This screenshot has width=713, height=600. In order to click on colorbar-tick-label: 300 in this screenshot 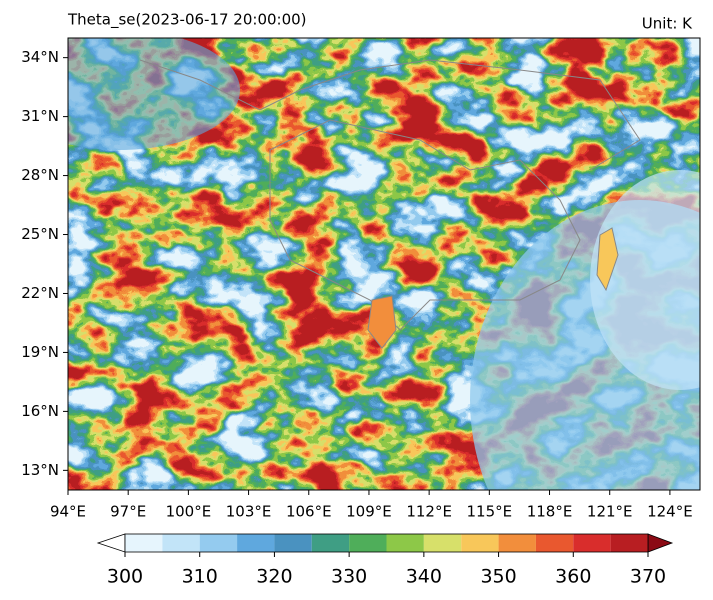, I will do `click(125, 577)`.